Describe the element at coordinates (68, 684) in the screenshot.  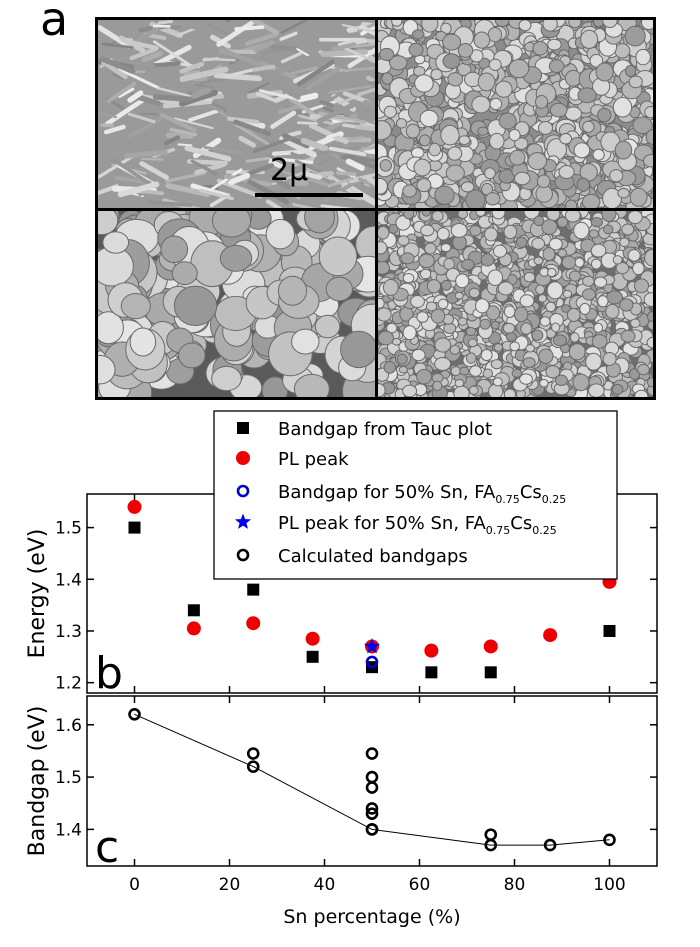
I see `panel-b-ytick-label: 1.2` at that location.